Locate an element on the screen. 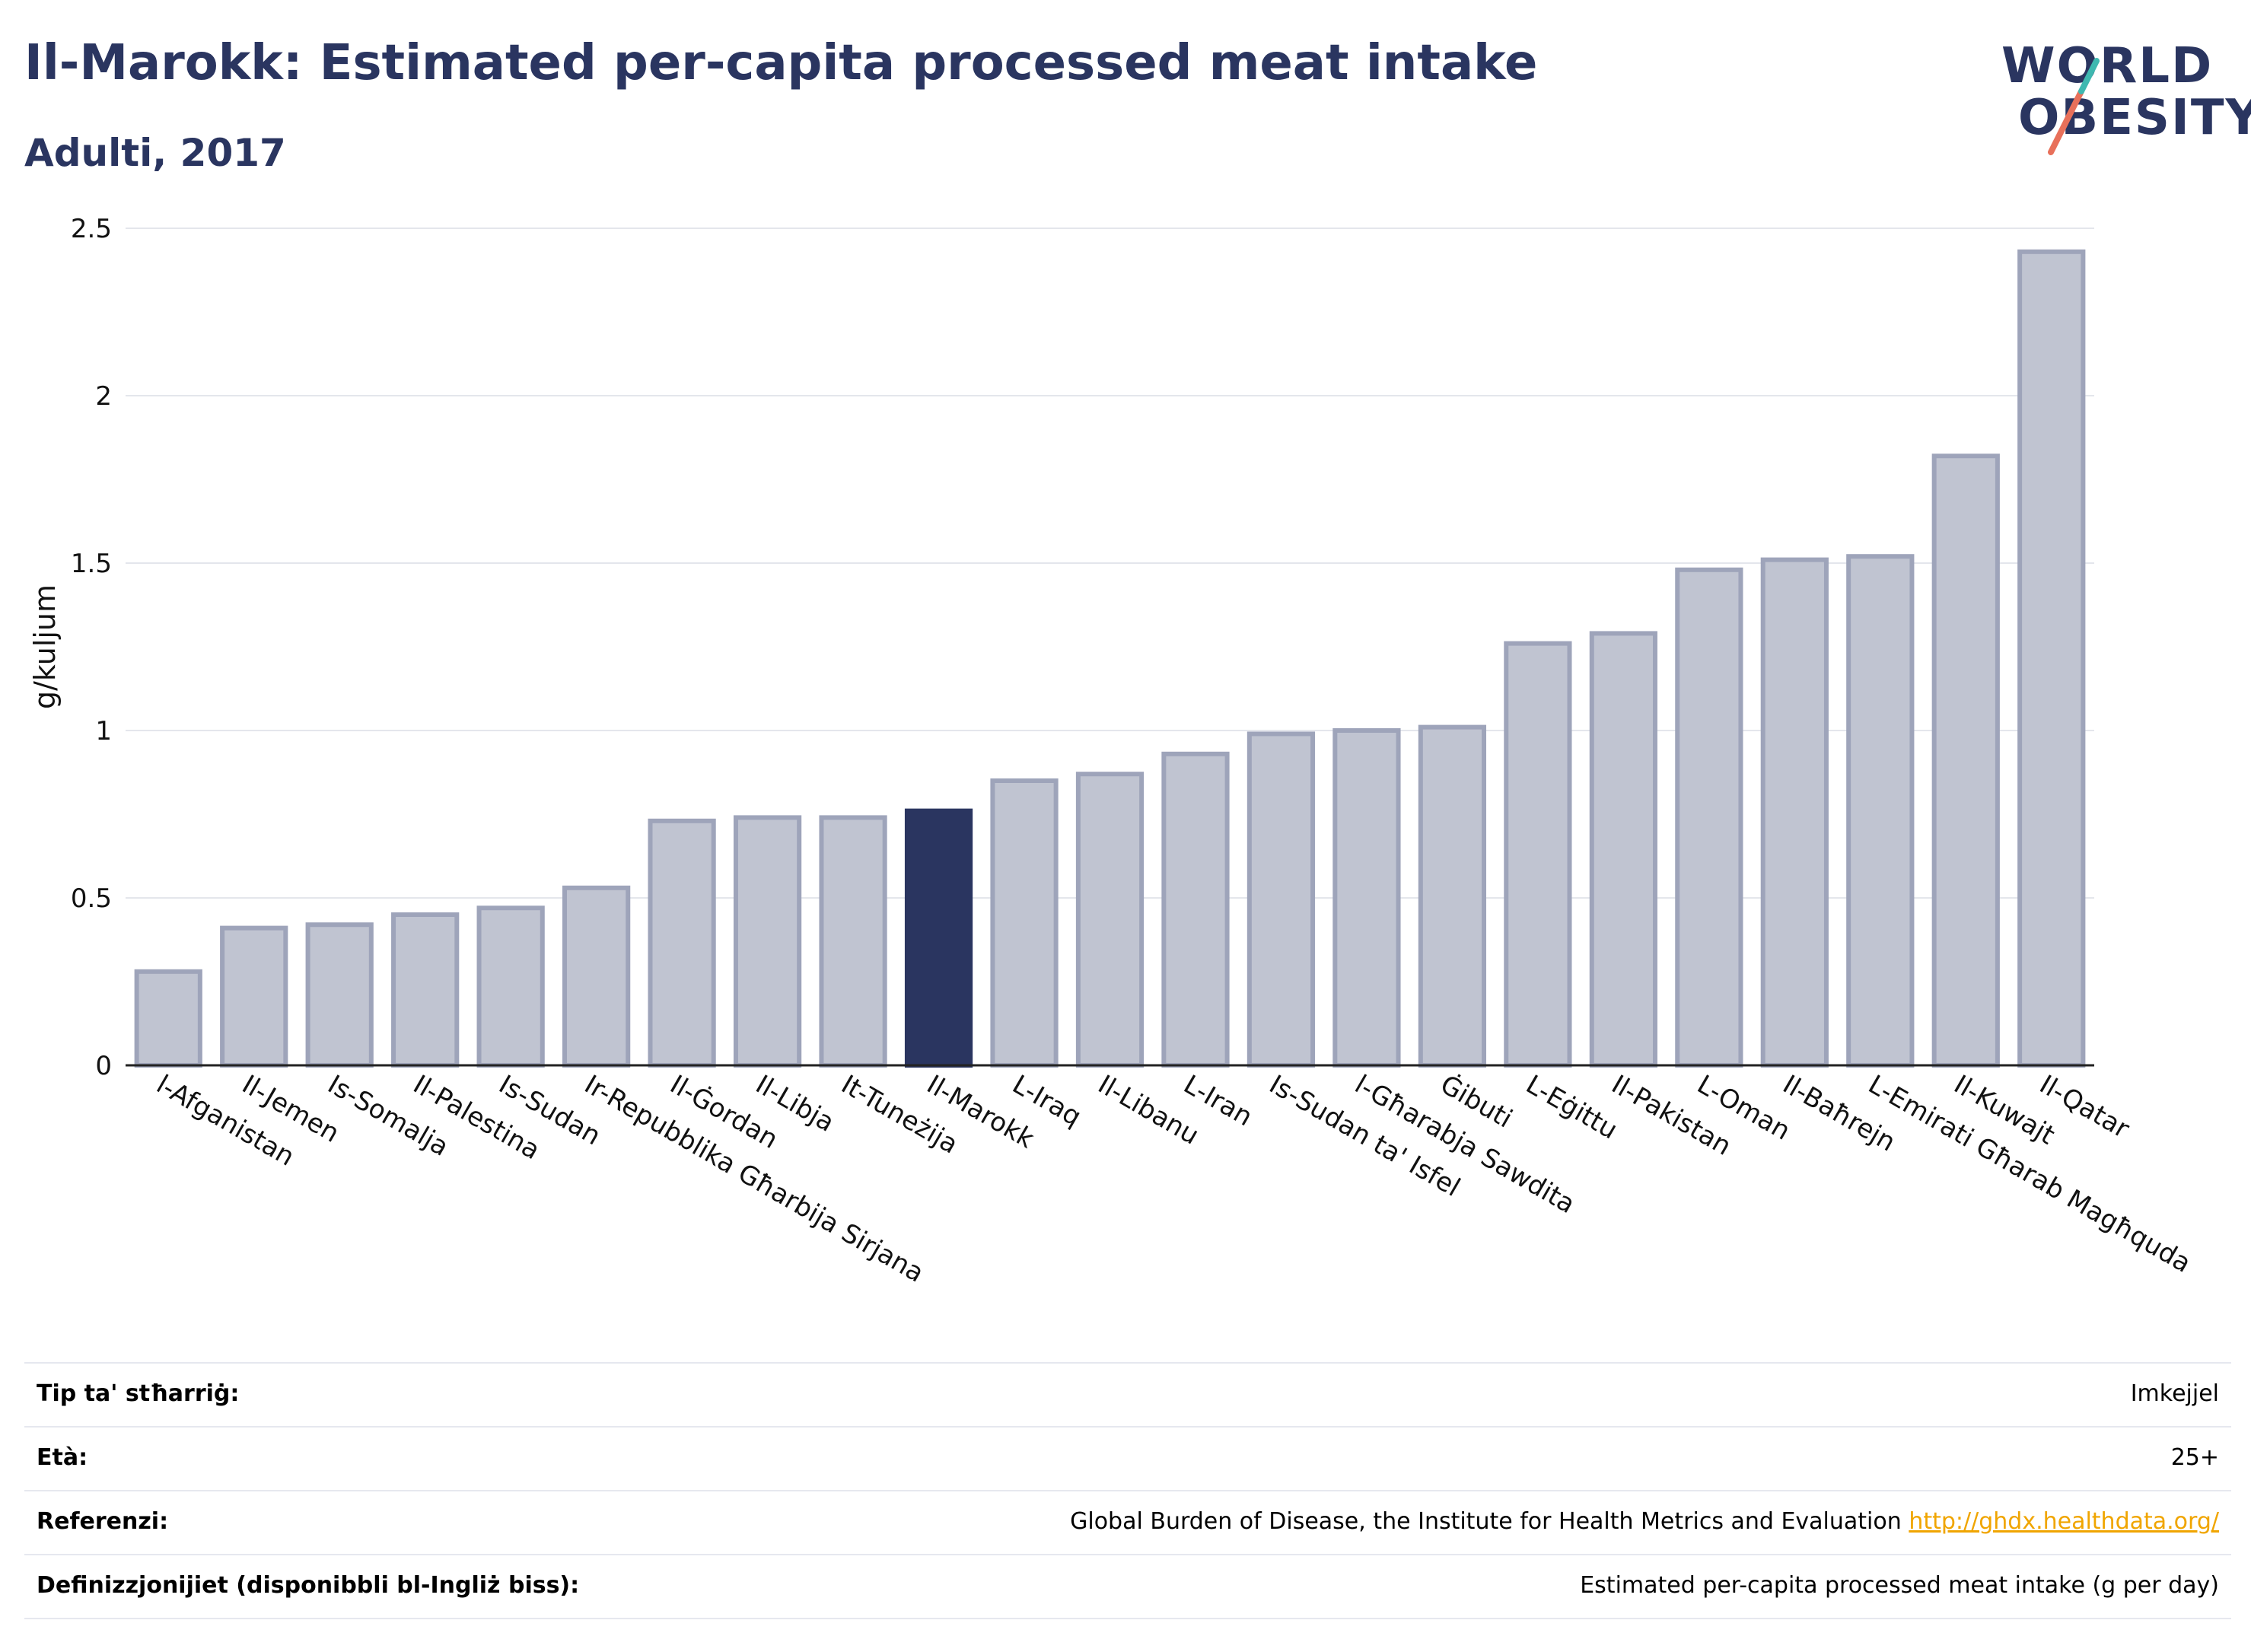  y-tick-label: 2.5 is located at coordinates (91, 229).